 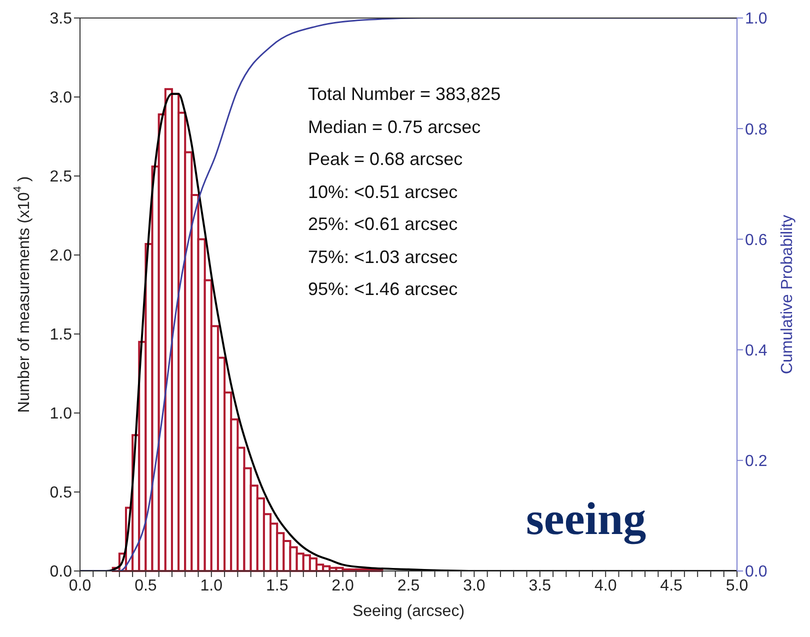 I want to click on y2-axis-title: Cumulative Probability, so click(x=787, y=294).